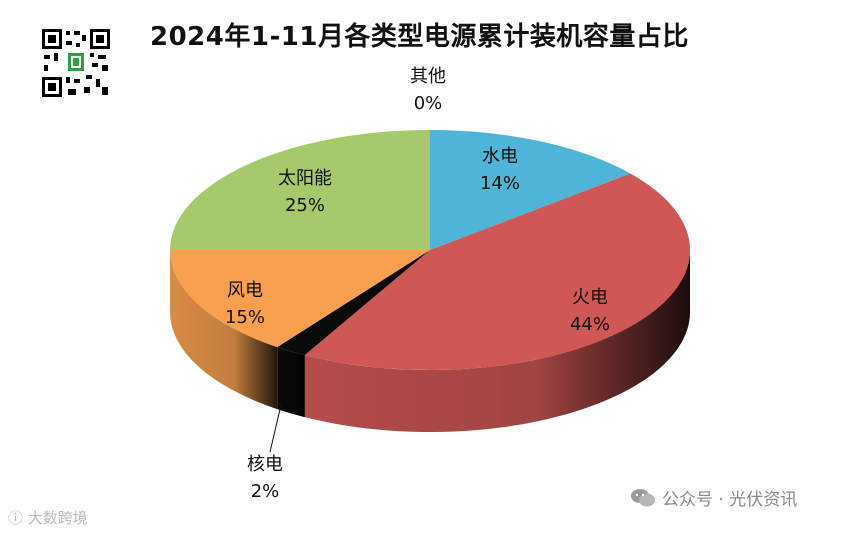  Describe the element at coordinates (265, 464) in the screenshot. I see `slice-label-3: 核电` at that location.